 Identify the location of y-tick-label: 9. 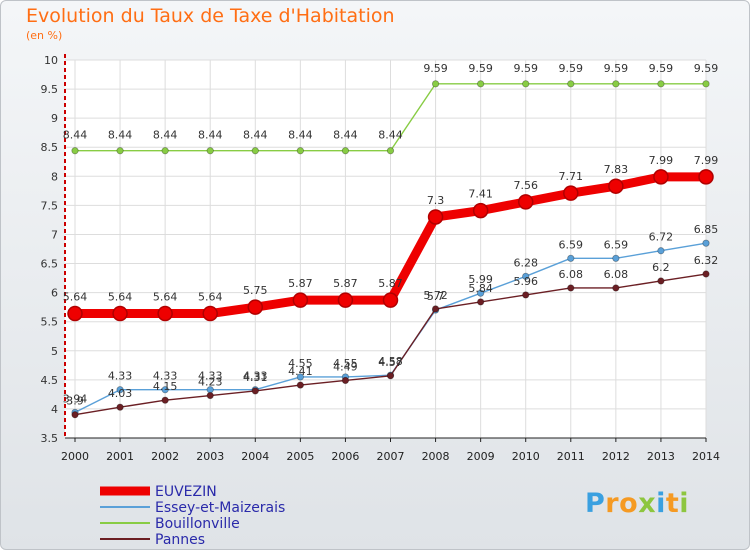
(54, 118).